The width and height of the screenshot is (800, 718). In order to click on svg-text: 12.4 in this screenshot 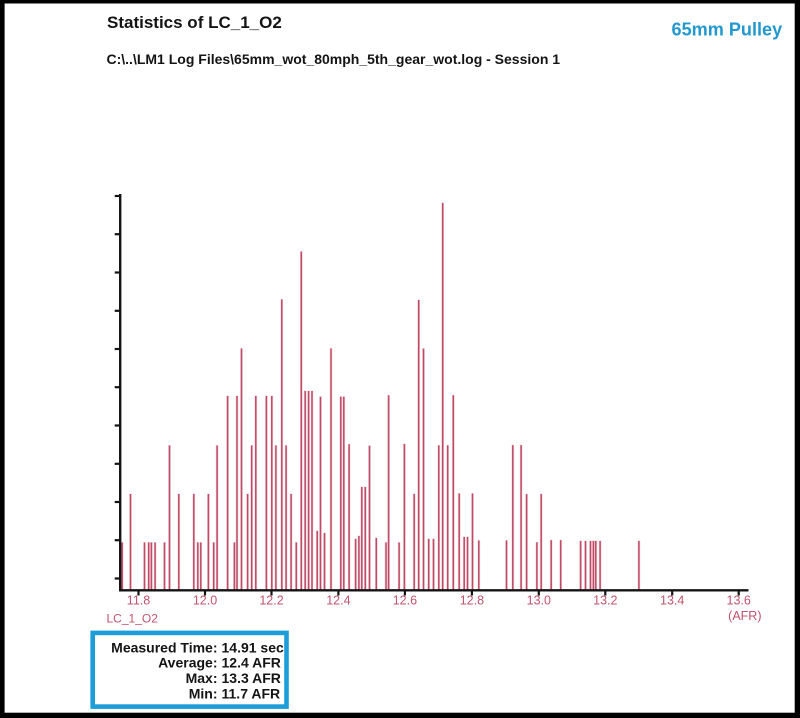, I will do `click(338, 601)`.